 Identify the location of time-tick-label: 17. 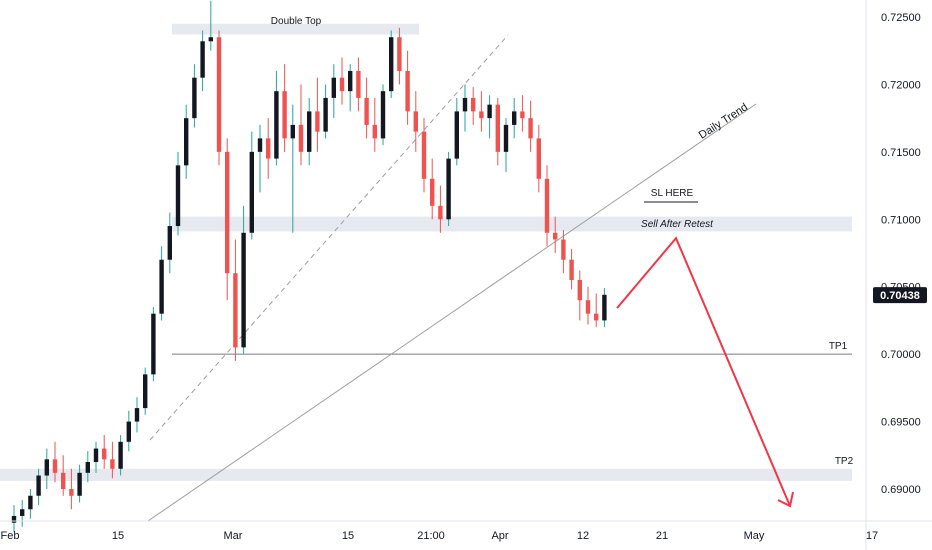
(872, 536).